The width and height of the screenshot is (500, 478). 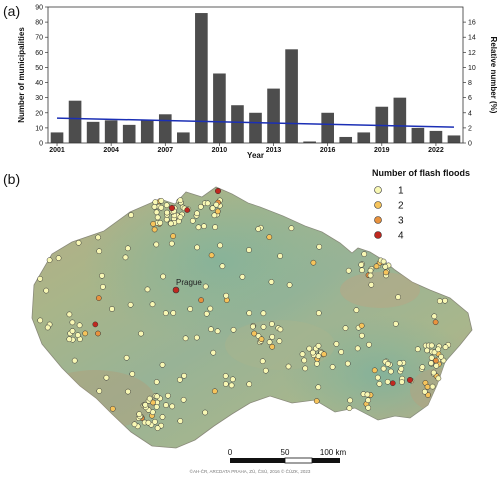 What do you see at coordinates (57, 150) in the screenshot?
I see `xtick-label-2001: 2001` at bounding box center [57, 150].